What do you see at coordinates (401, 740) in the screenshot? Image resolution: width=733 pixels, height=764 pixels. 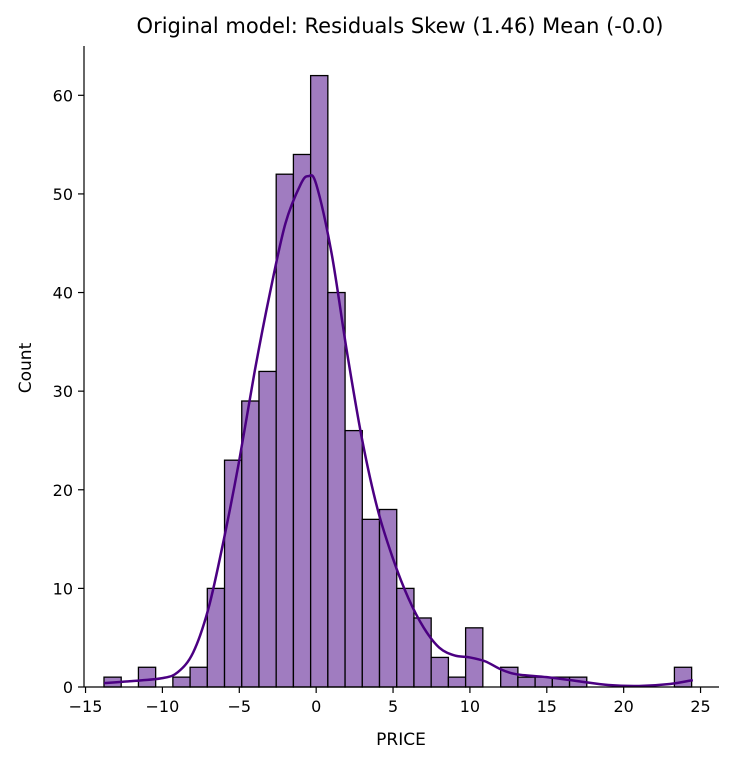 I see `x-axis-label: PRICE` at bounding box center [401, 740].